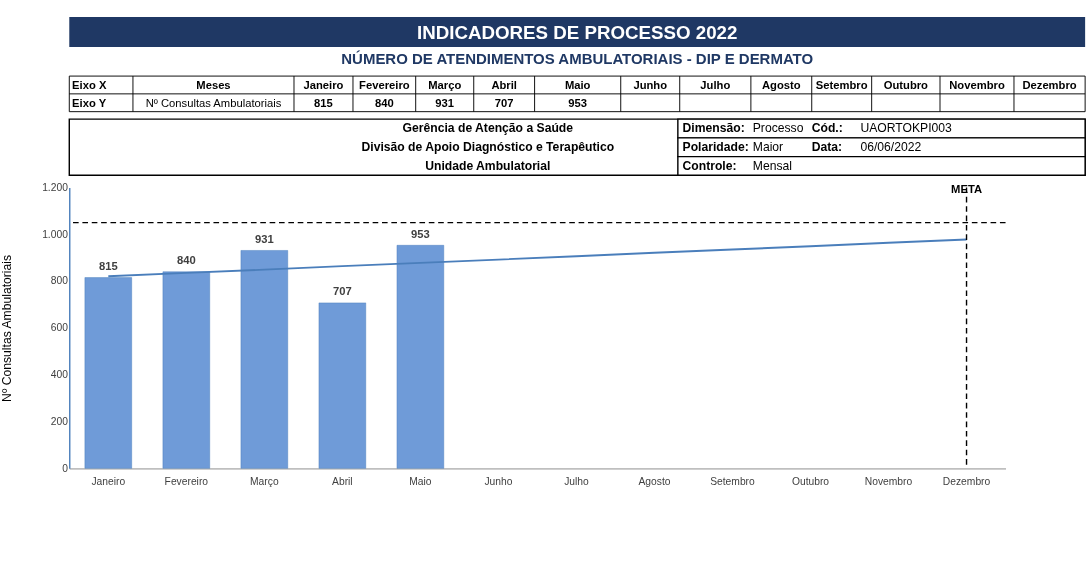  What do you see at coordinates (342, 291) in the screenshot?
I see `data-label: 707` at bounding box center [342, 291].